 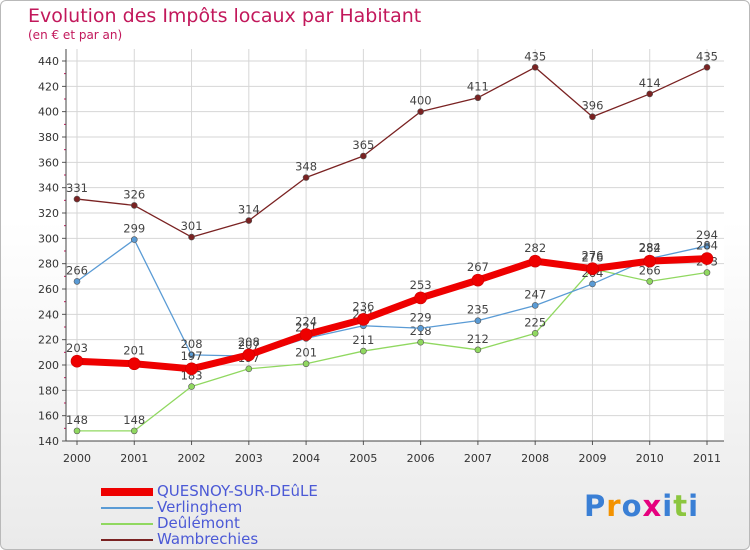 I want to click on x-tick-label: 2006, so click(x=421, y=458).